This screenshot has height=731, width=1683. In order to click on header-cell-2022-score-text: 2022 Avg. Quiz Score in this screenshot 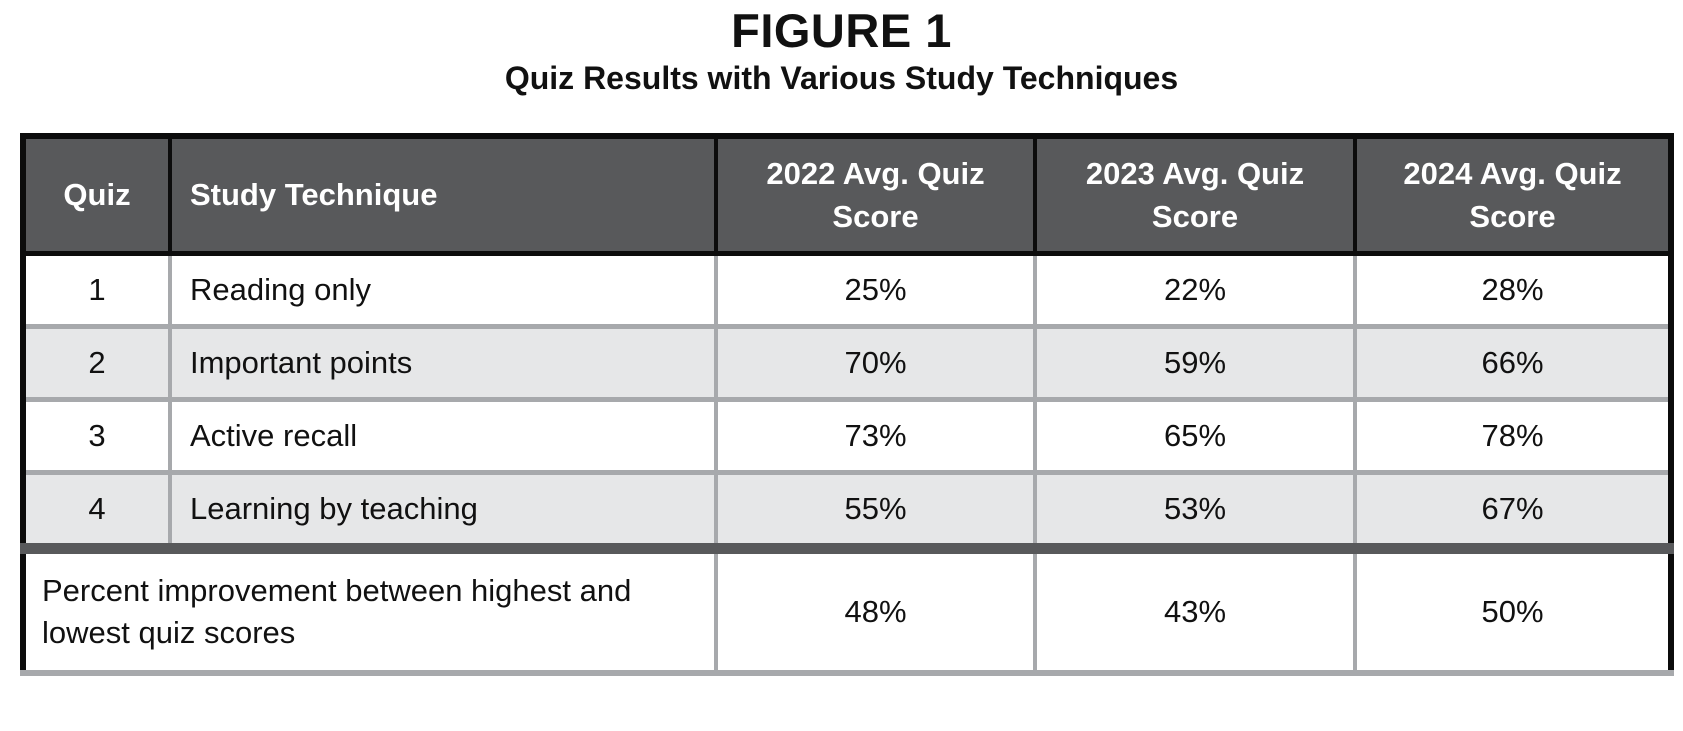, I will do `click(875, 194)`.